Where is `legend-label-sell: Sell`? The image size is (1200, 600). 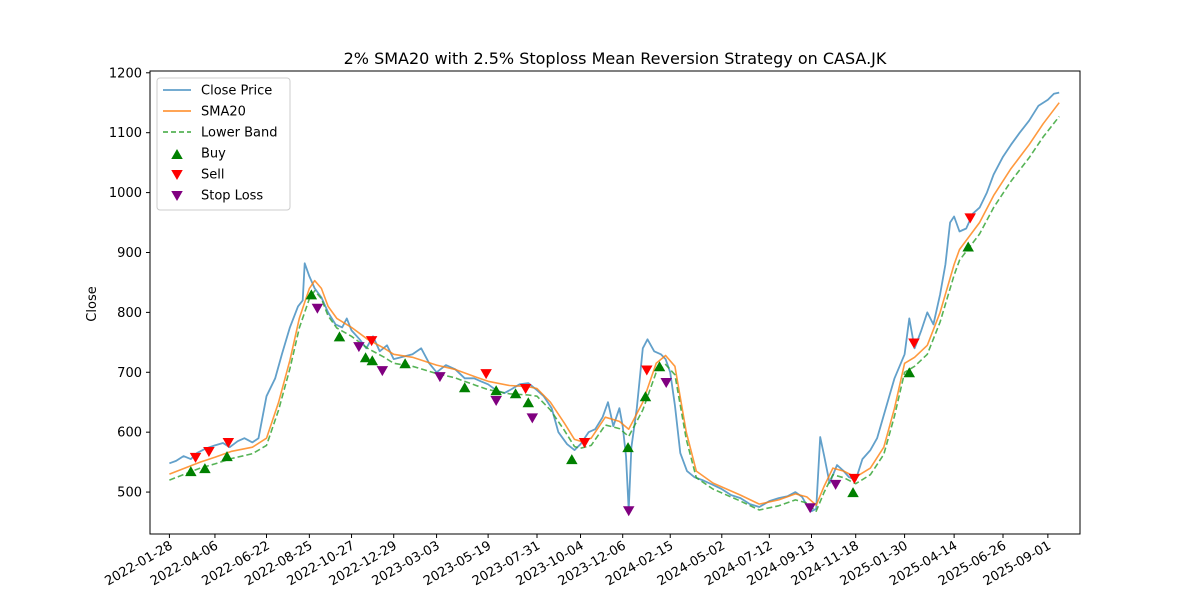
legend-label-sell: Sell is located at coordinates (212, 175).